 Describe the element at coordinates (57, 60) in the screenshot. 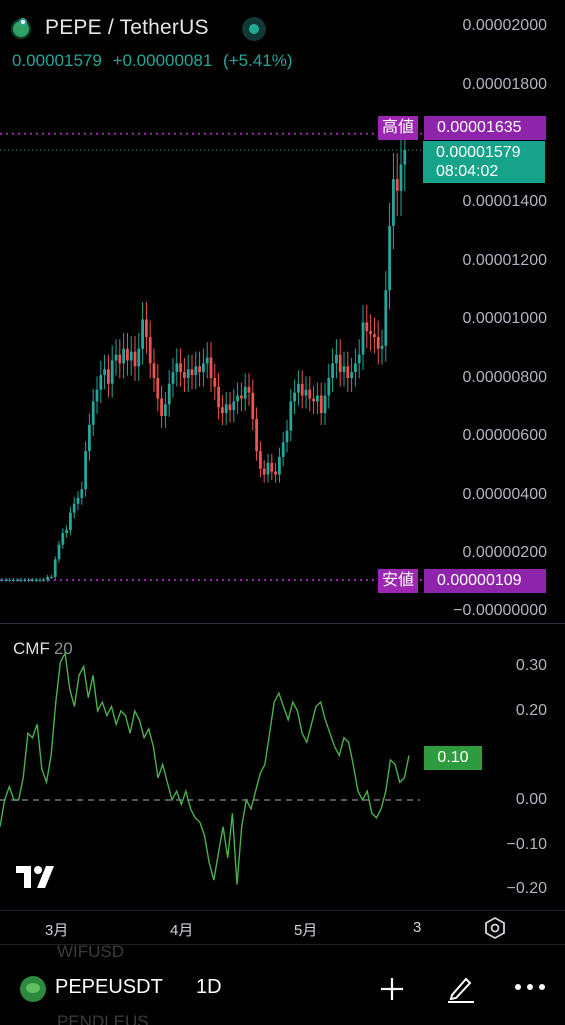

I see `last-price: 0.00001579` at that location.